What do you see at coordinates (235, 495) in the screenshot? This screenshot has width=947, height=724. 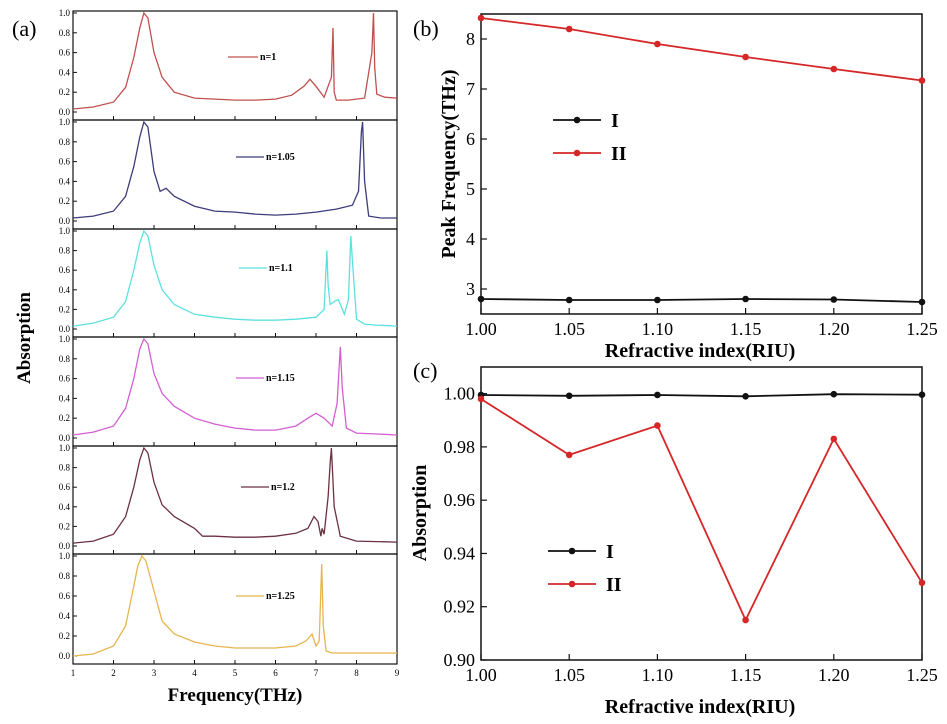 I see `series-line-n=1.2` at bounding box center [235, 495].